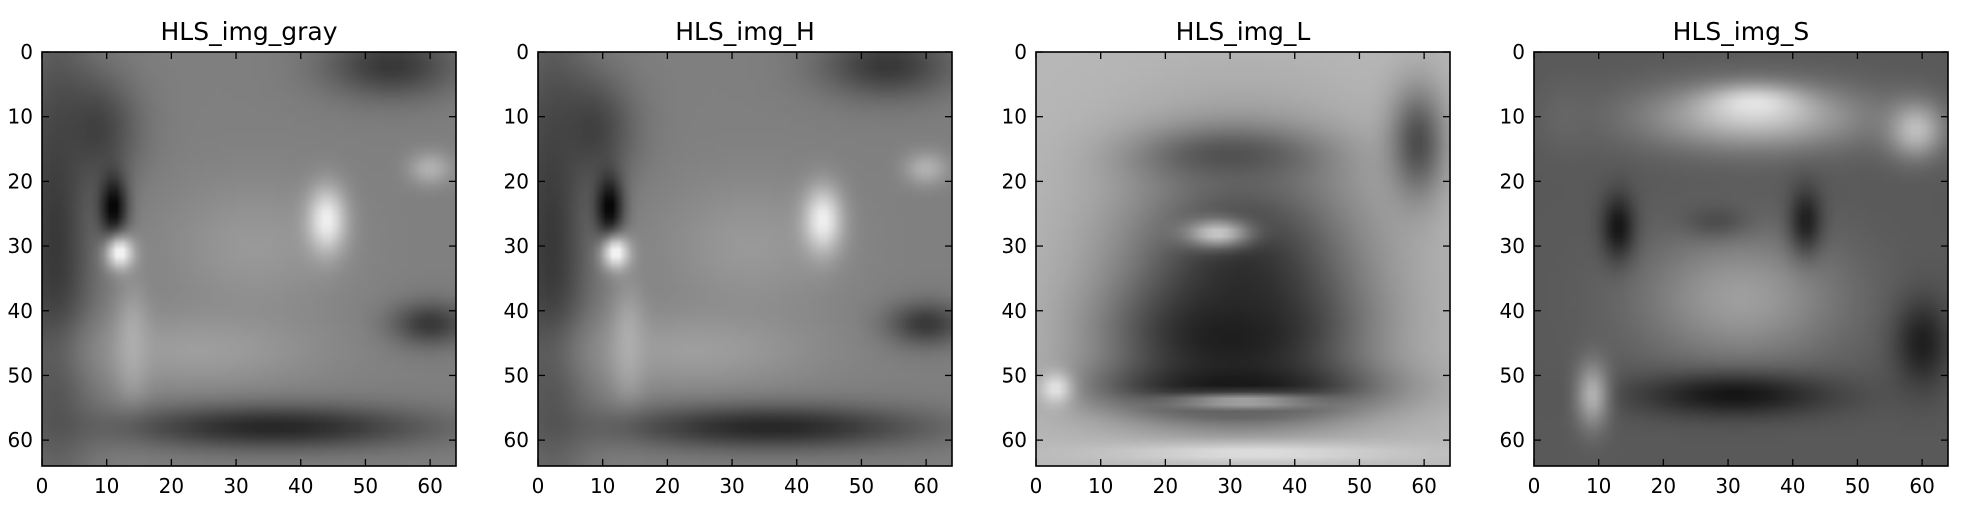 Image resolution: width=1972 pixels, height=510 pixels. Describe the element at coordinates (745, 31) in the screenshot. I see `subplot-title: HLS_img_H` at that location.